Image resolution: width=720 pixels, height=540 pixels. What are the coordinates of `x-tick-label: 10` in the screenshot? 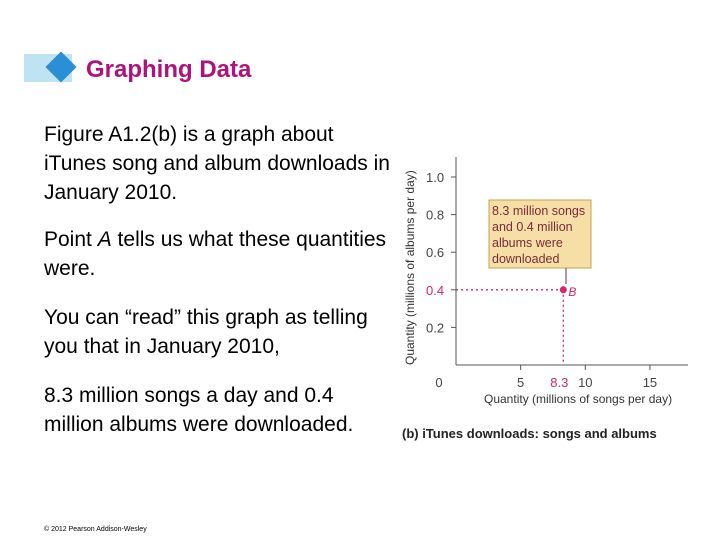 It's located at (585, 382).